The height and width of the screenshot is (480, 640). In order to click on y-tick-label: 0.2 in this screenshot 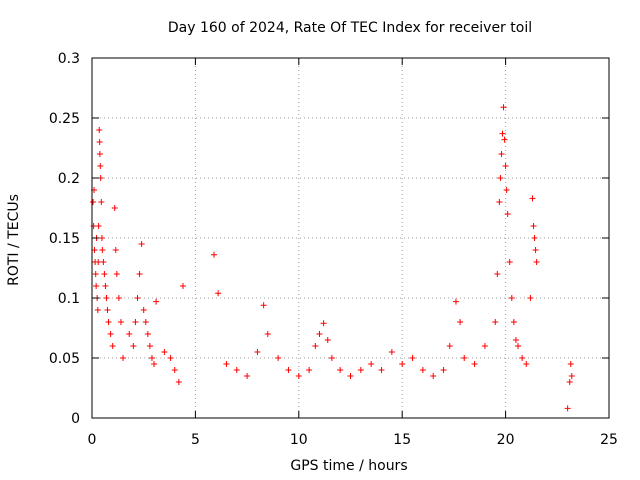, I will do `click(69, 179)`.